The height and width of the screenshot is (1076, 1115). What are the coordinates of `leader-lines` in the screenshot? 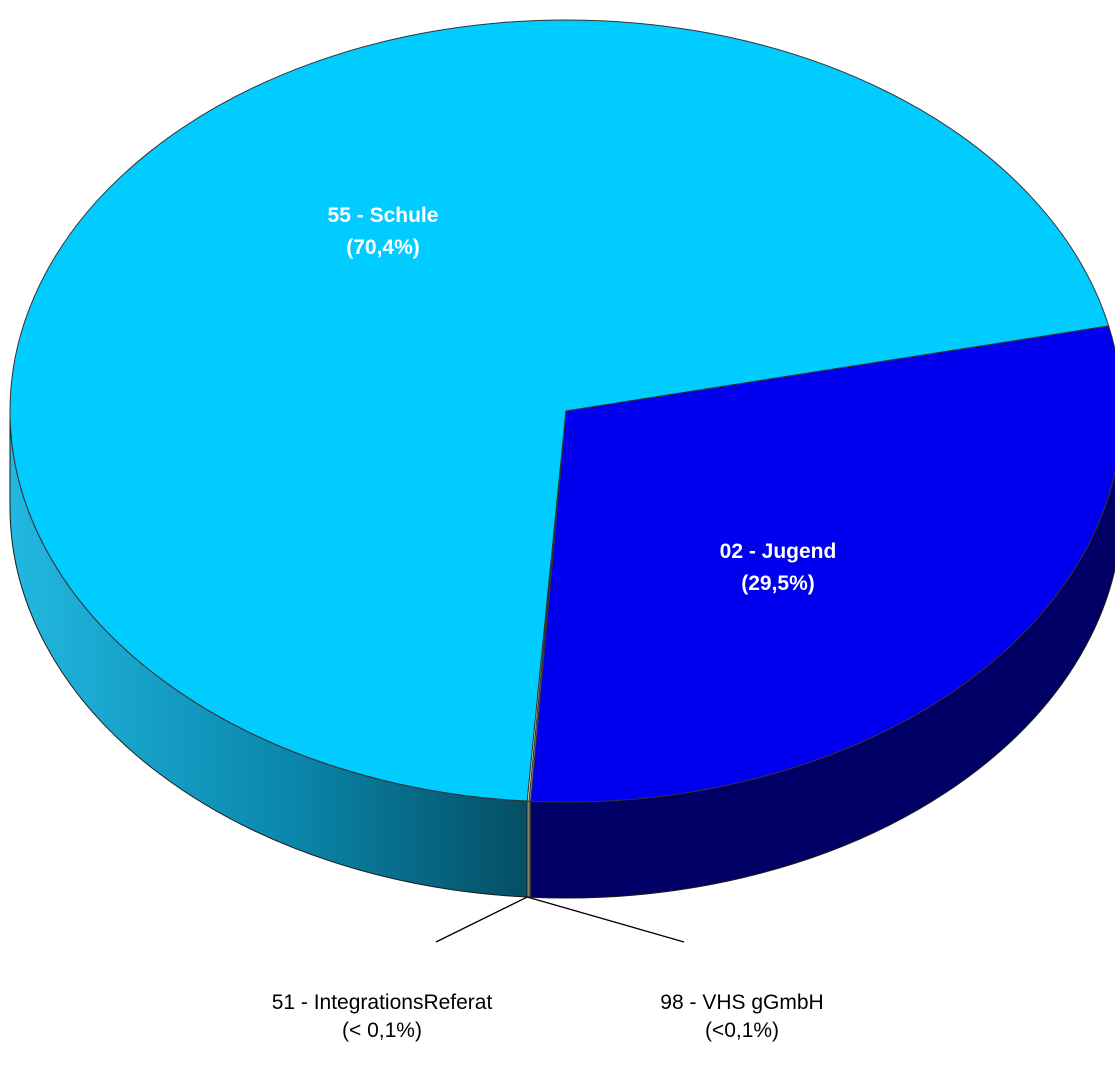 It's located at (560, 919).